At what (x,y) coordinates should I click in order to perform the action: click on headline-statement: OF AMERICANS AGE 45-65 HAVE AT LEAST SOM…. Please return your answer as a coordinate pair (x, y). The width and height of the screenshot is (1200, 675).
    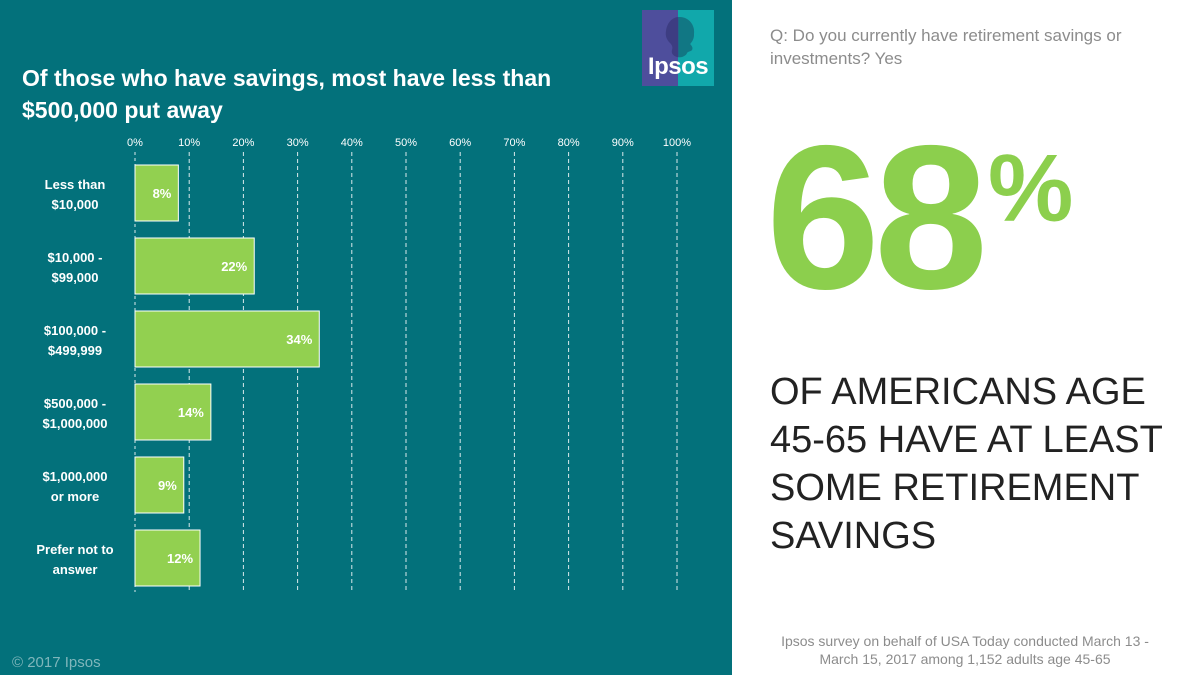
    Looking at the image, I should click on (966, 464).